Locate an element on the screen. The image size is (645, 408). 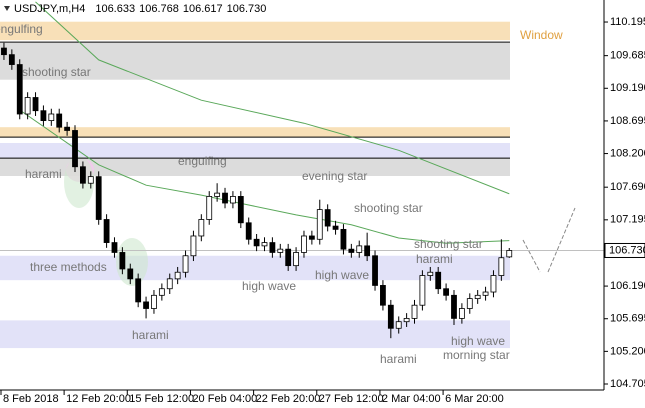
y-tick-label: 106.190 is located at coordinates (627, 286).